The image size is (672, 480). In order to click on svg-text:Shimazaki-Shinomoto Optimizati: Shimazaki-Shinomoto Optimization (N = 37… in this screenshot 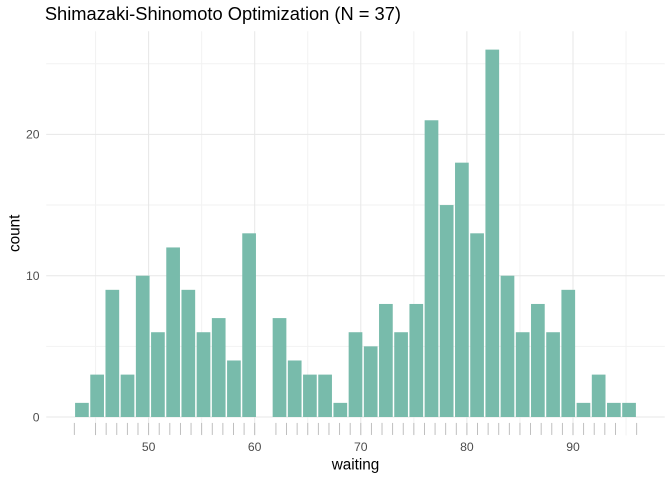, I will do `click(223, 13)`.